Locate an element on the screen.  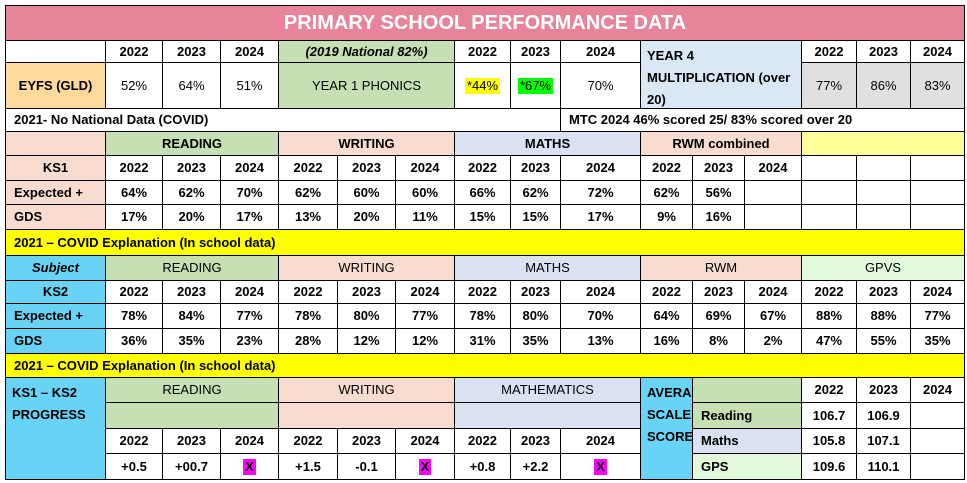
page-title: PRIMARY SCHOOL PERFORMANCE DATA is located at coordinates (485, 23).